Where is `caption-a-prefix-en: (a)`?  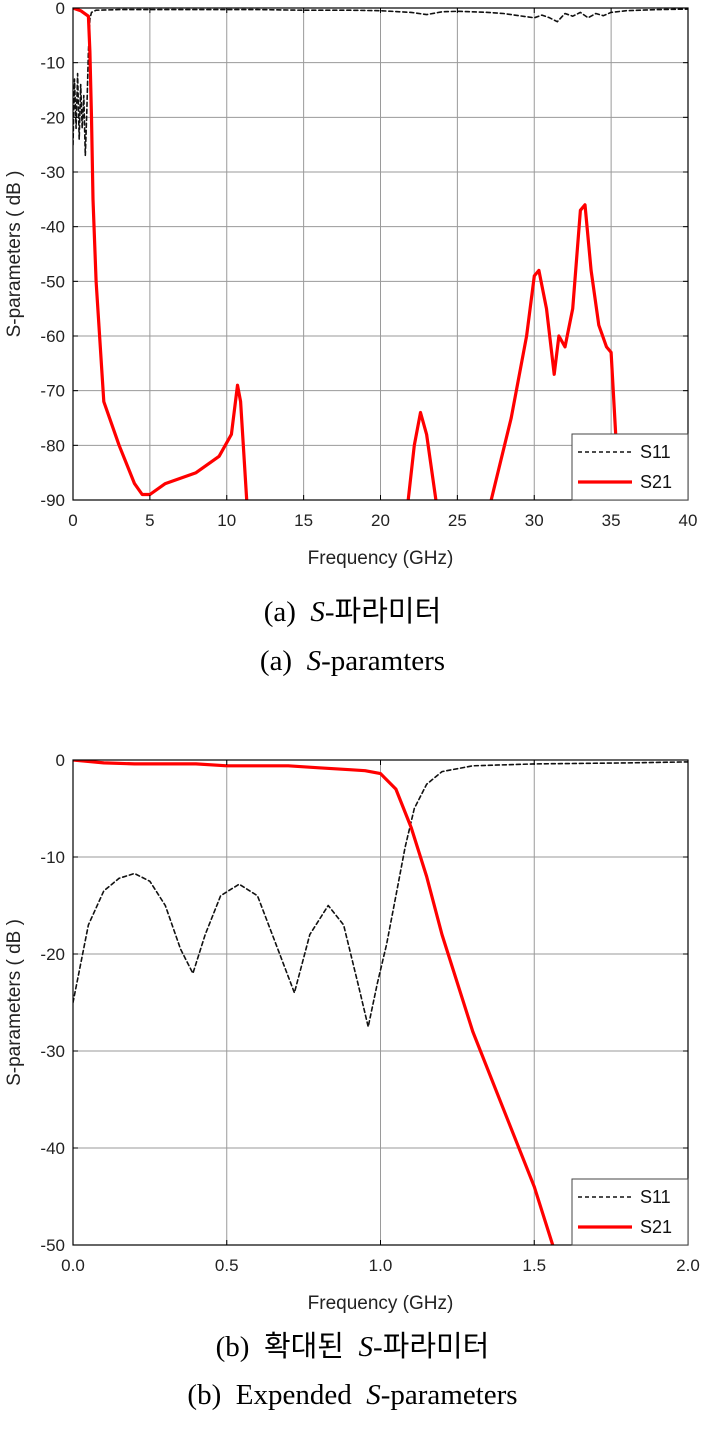 caption-a-prefix-en: (a) is located at coordinates (276, 661).